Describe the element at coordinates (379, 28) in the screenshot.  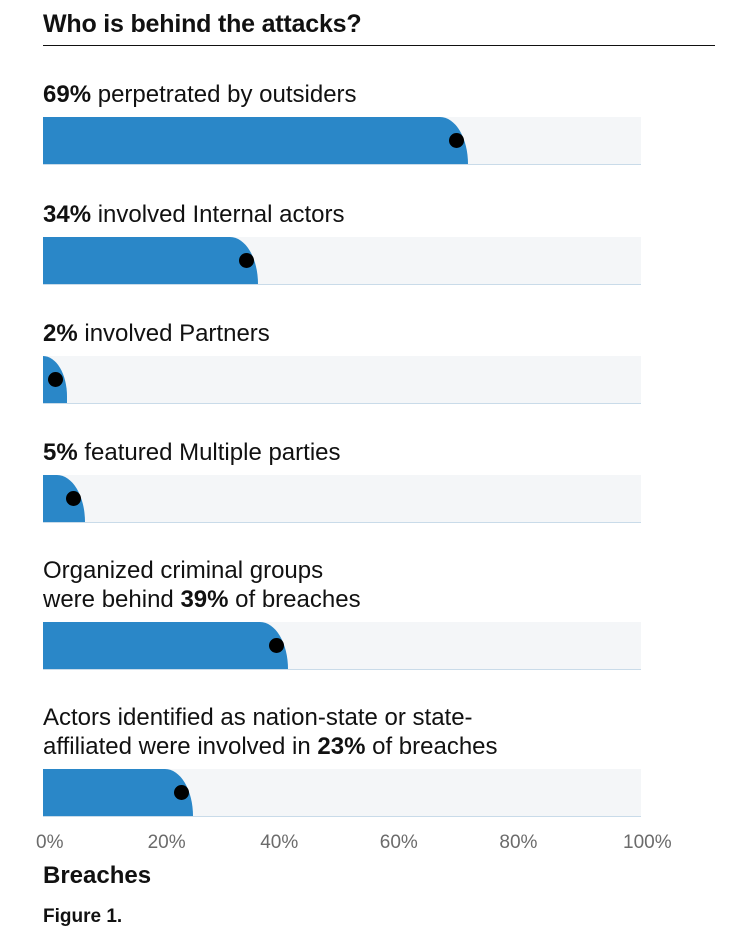
I see `chart-title: Who is behind the attacks?` at that location.